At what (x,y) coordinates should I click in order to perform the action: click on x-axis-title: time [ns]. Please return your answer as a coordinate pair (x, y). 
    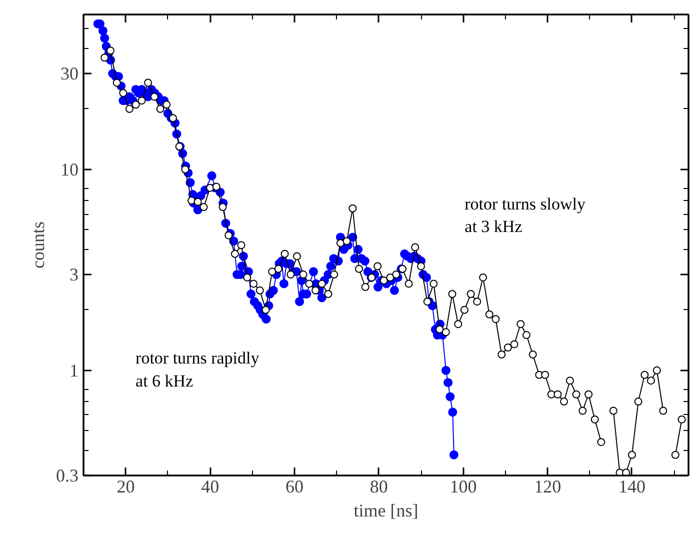
    Looking at the image, I should click on (386, 510).